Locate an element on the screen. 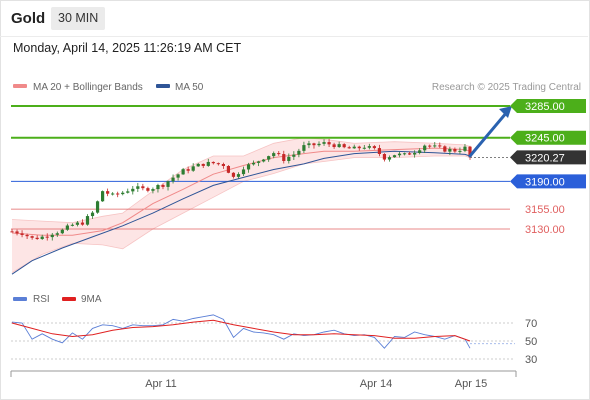  timeframe-badge: 30 MIN is located at coordinates (78, 18).